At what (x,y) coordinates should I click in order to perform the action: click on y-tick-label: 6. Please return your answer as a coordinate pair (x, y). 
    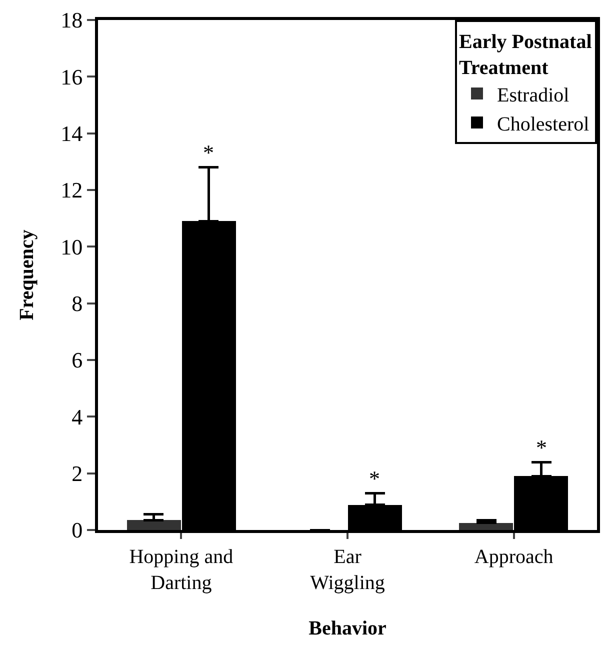
    Looking at the image, I should click on (77, 360).